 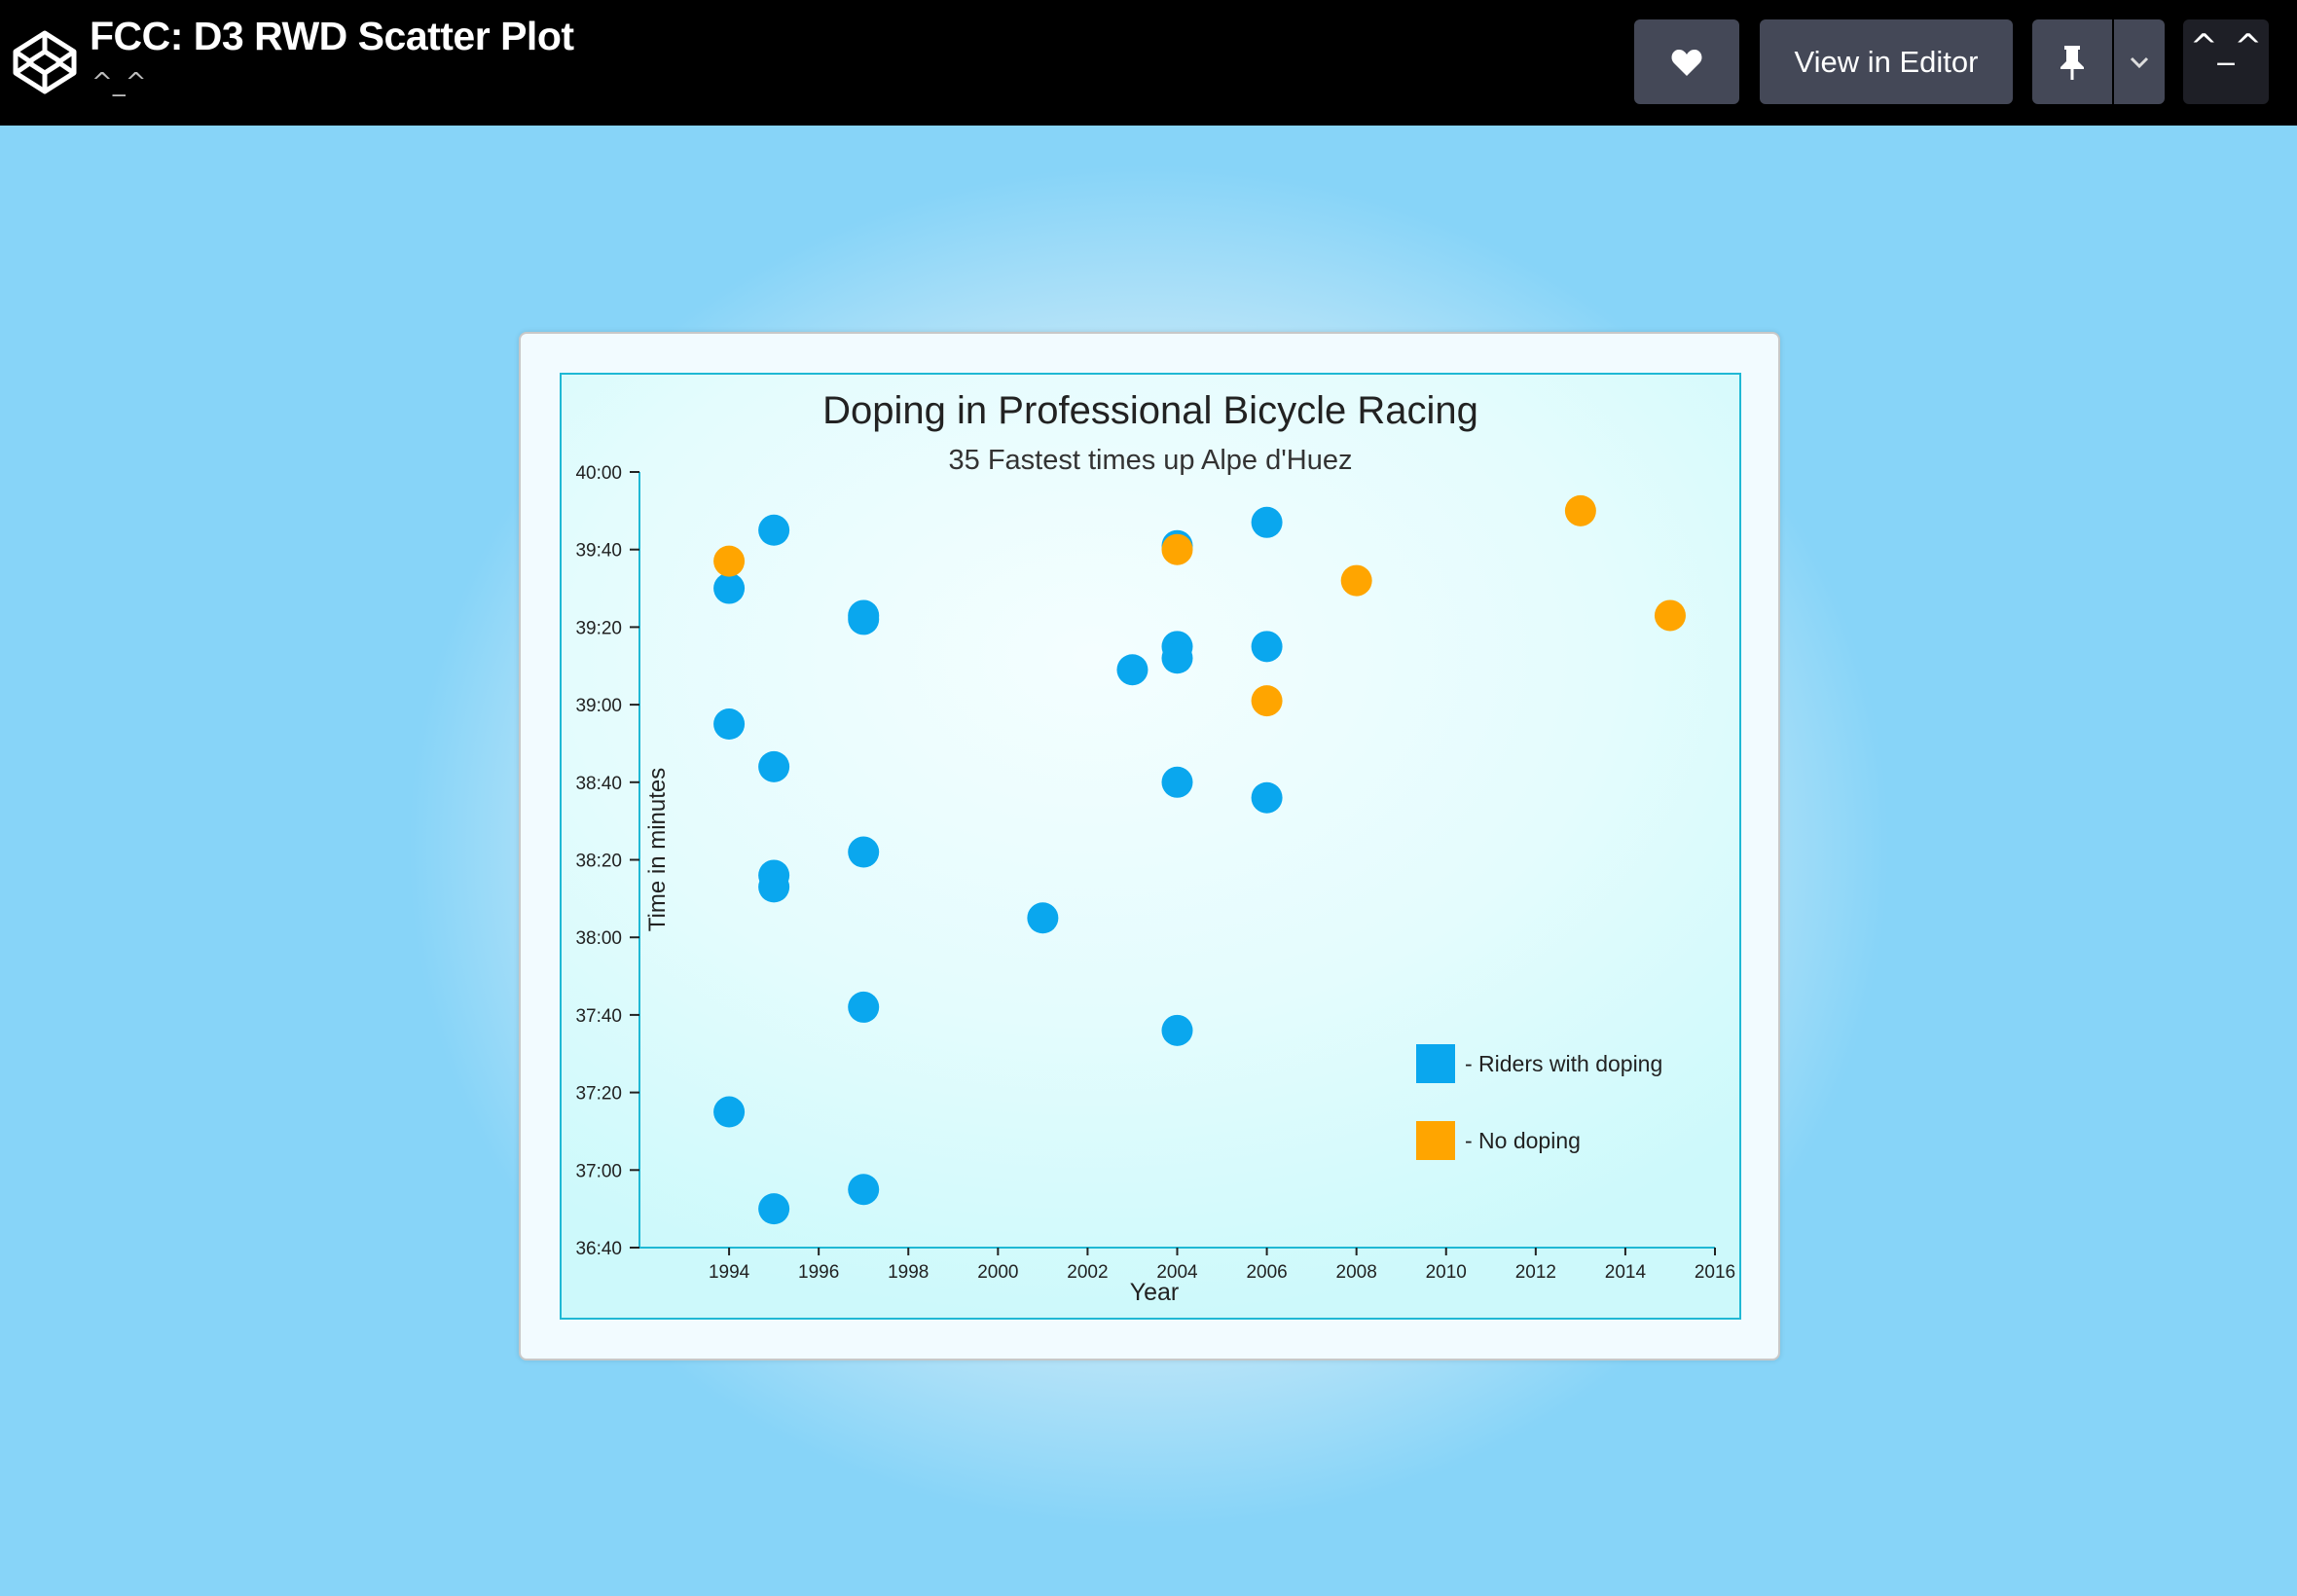 What do you see at coordinates (1523, 1141) in the screenshot?
I see `legend-label: - No doping` at bounding box center [1523, 1141].